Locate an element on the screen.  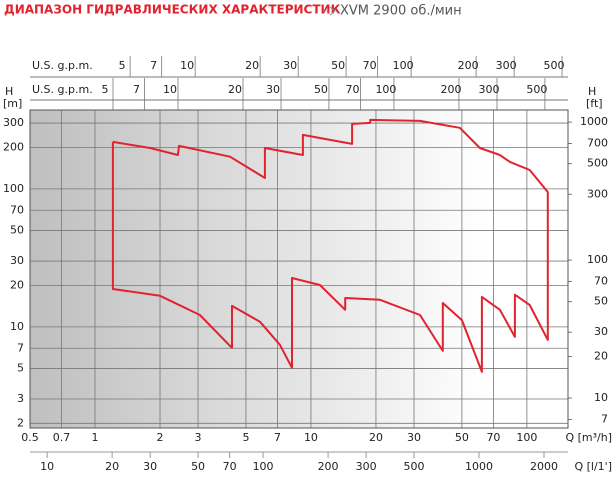
x2-tick-label: 50 is located at coordinates (338, 65).